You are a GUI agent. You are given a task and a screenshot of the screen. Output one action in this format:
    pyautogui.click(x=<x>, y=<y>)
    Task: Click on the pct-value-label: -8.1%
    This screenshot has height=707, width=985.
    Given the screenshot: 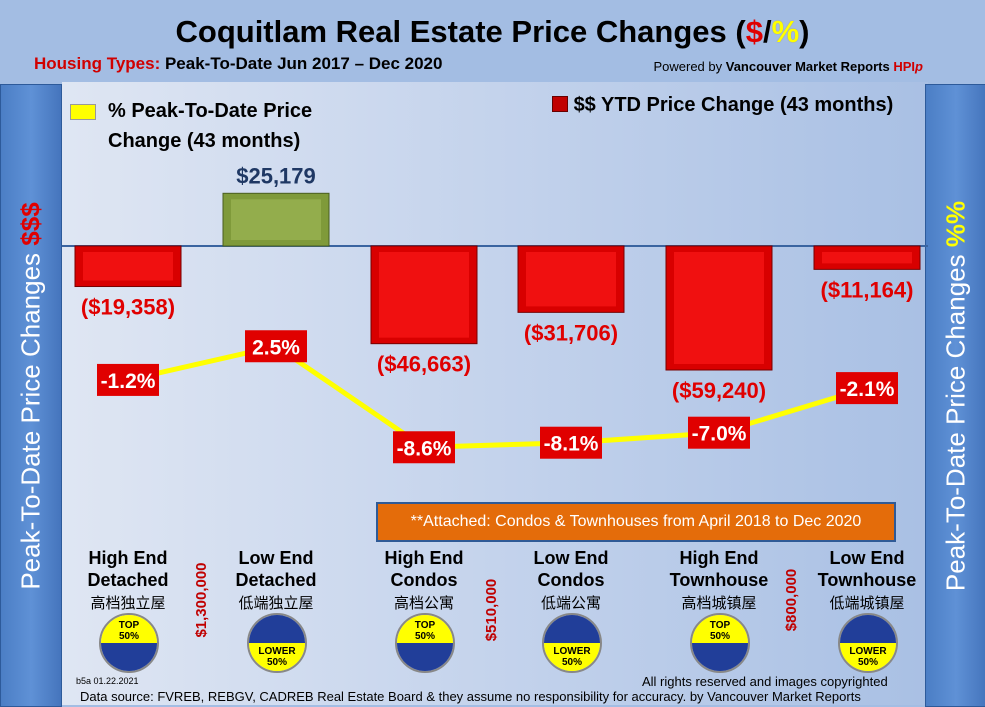 What is the action you would take?
    pyautogui.click(x=571, y=444)
    